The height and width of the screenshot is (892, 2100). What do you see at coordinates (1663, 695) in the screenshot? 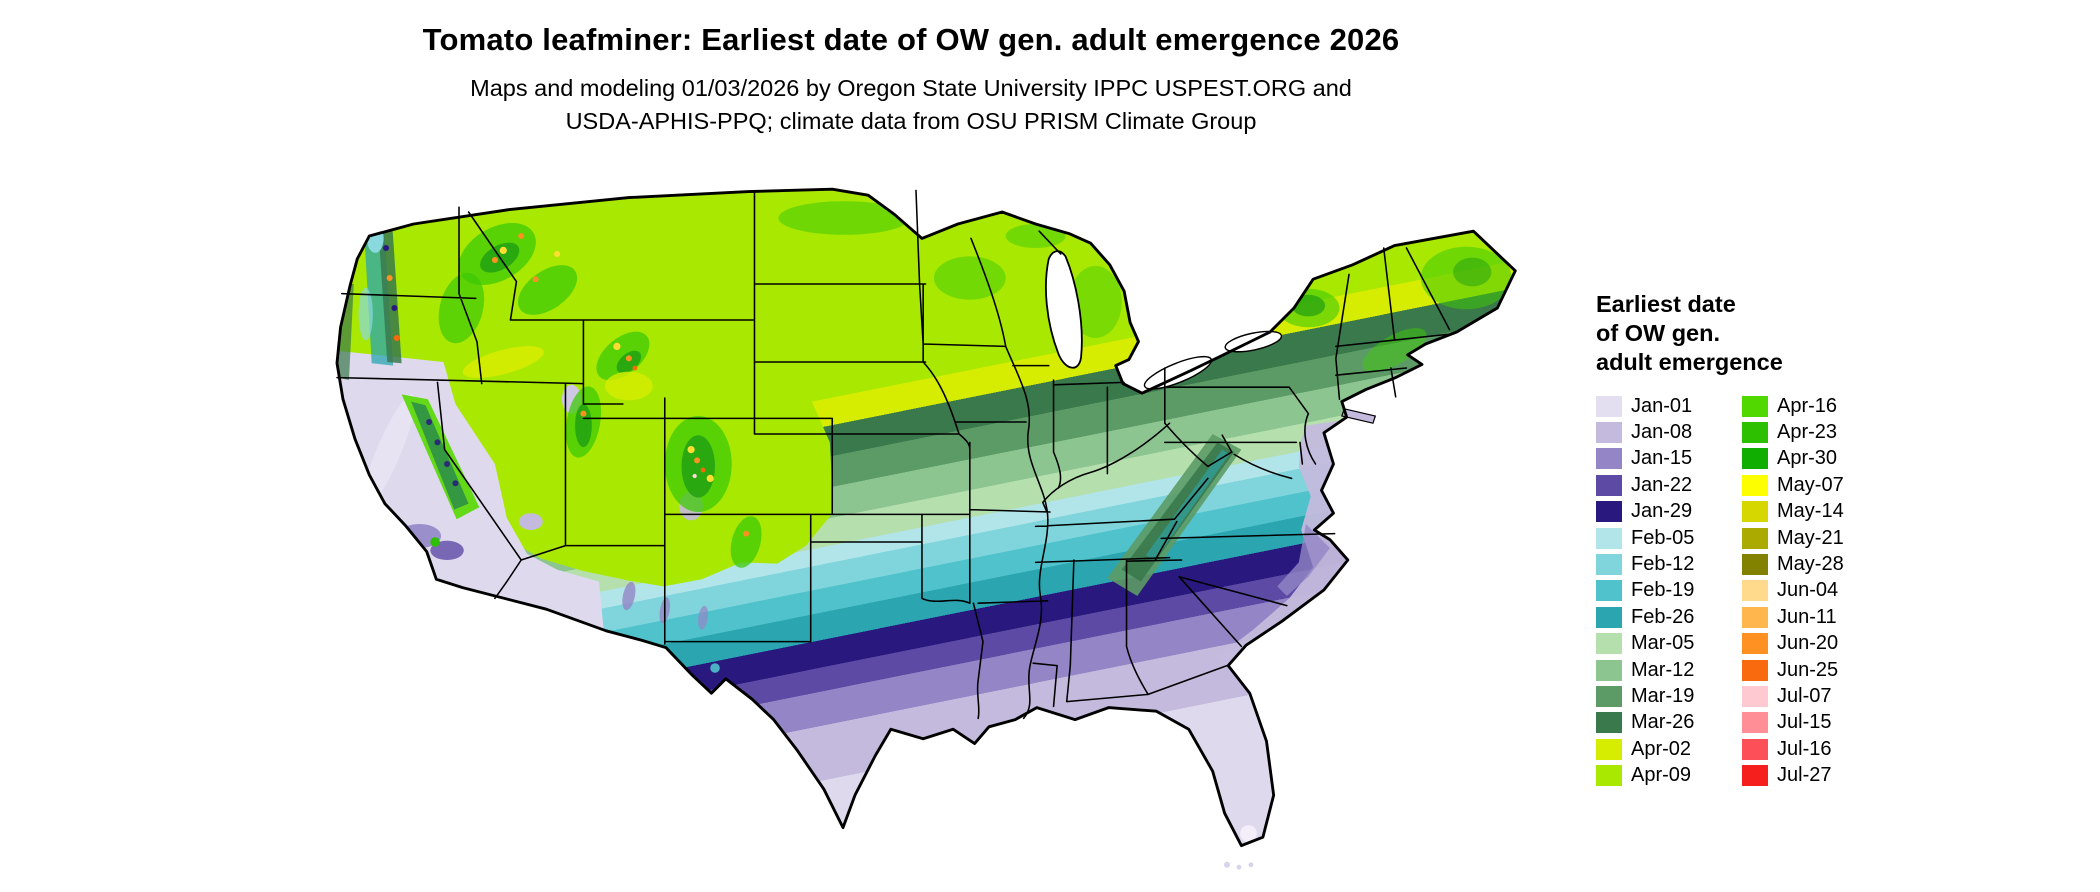
I see `legend-label: Mar-19` at bounding box center [1663, 695].